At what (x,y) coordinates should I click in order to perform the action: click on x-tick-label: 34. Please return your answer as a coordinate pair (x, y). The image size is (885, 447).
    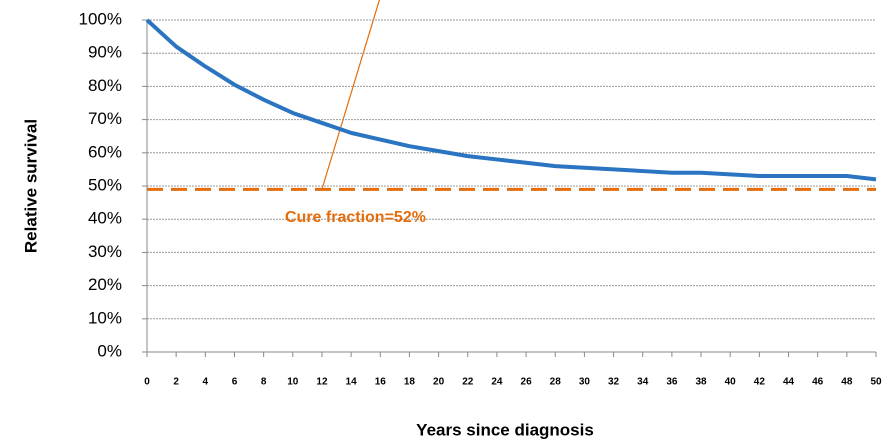
    Looking at the image, I should click on (643, 382).